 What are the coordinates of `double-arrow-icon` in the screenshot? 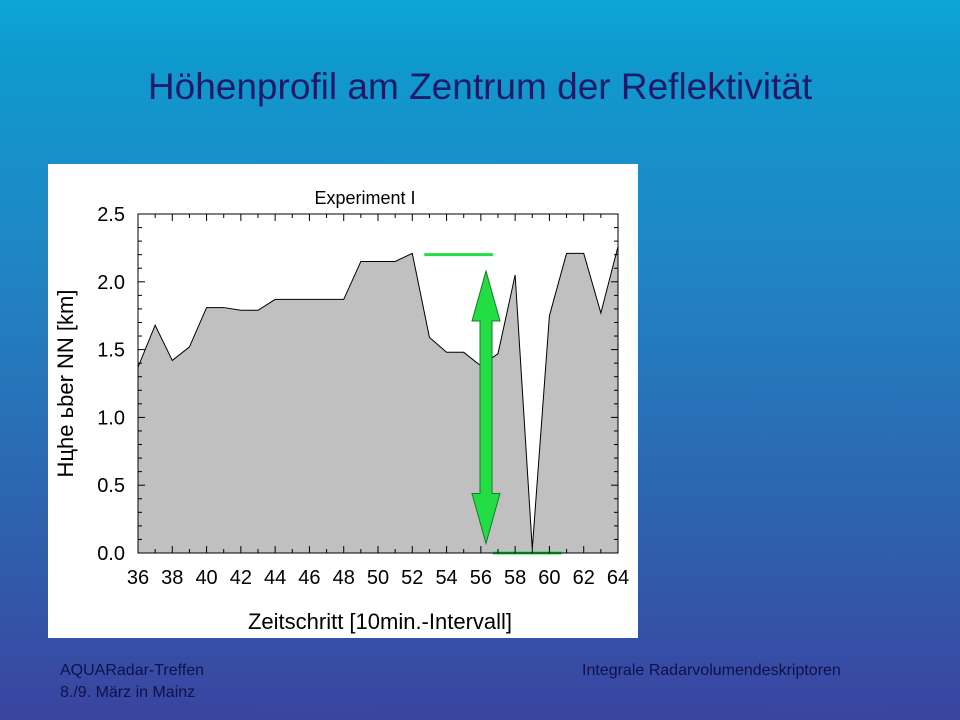 It's located at (486, 407).